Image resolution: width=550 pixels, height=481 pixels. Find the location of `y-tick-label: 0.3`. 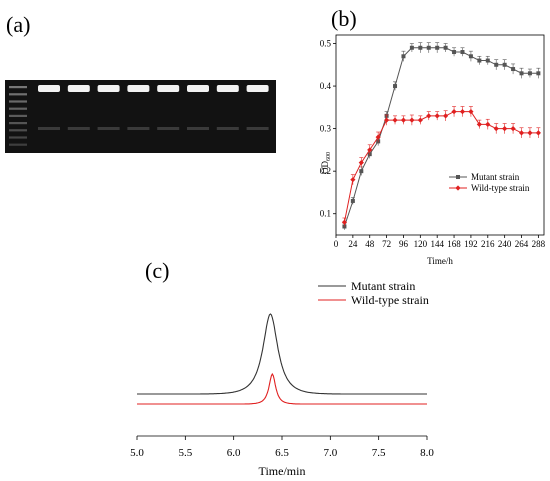

y-tick-label: 0.3 is located at coordinates (326, 129).